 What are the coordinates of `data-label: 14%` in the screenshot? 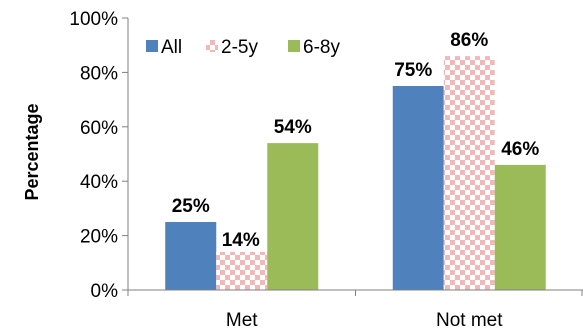 It's located at (241, 240).